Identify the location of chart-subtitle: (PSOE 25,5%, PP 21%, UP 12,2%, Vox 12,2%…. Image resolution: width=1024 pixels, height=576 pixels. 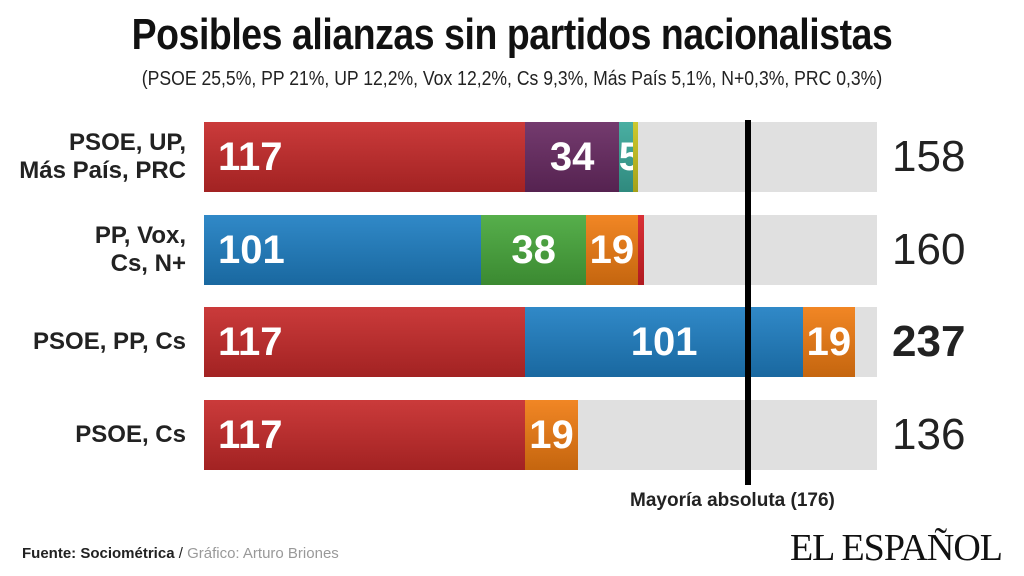
(512, 79).